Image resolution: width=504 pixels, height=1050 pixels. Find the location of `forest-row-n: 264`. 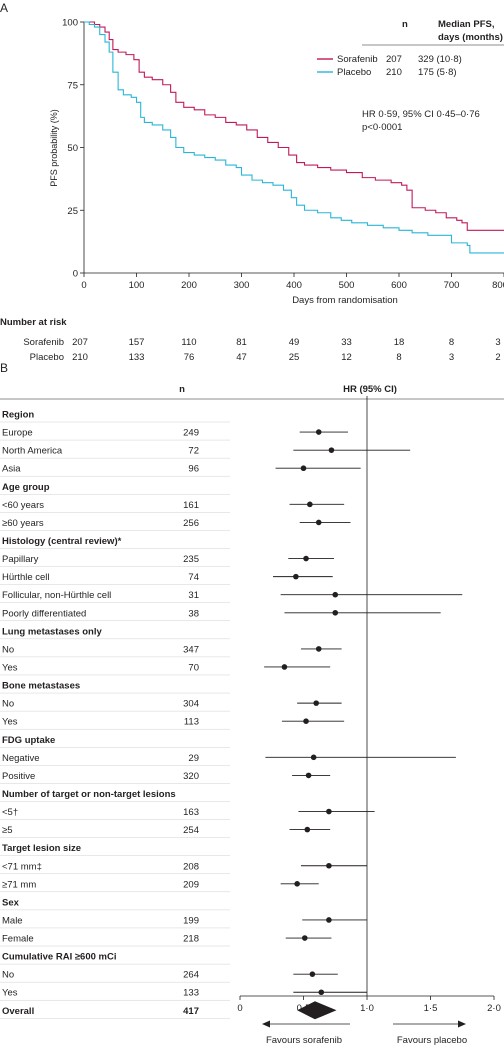

forest-row-n: 264 is located at coordinates (191, 975).